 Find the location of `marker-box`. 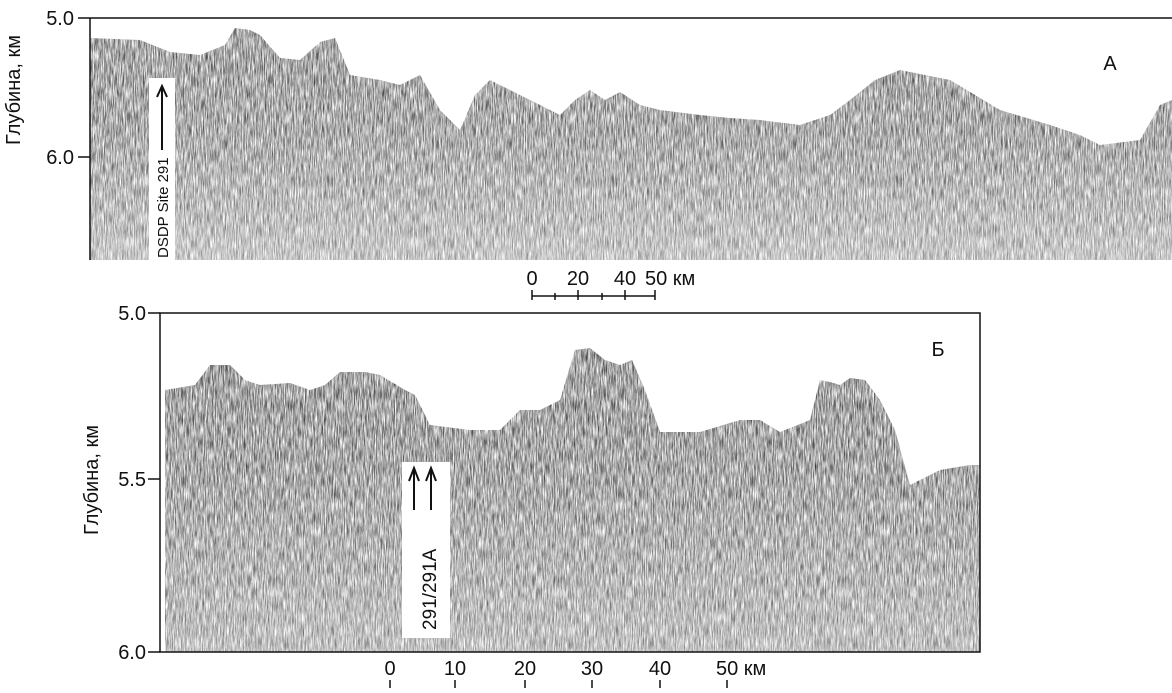

marker-box is located at coordinates (426, 550).